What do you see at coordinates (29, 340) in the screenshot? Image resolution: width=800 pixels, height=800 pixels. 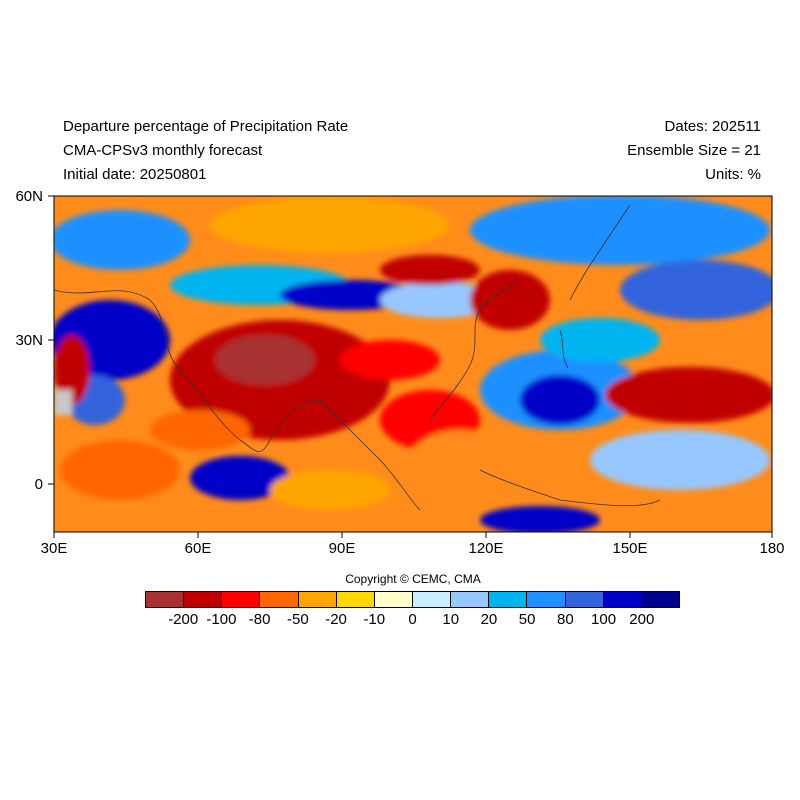 I see `lat-label: 30N` at bounding box center [29, 340].